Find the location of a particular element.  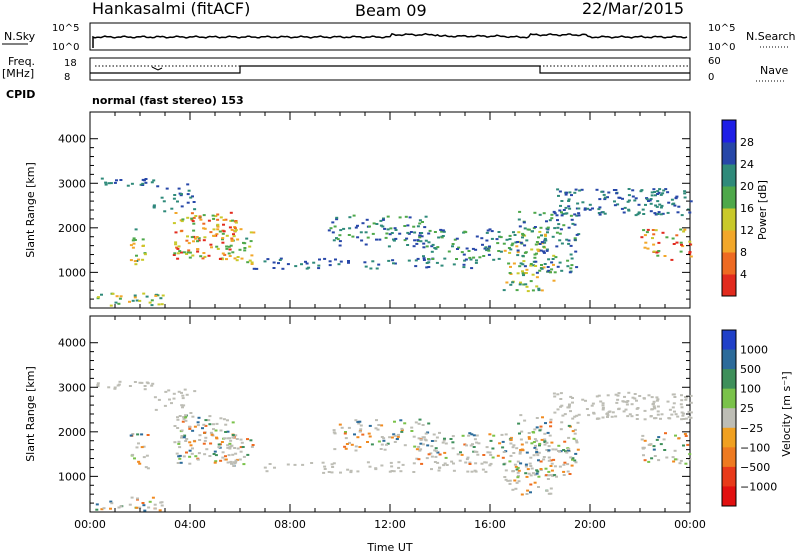

cpid-text: normal (fast stereo) 153 is located at coordinates (168, 100).